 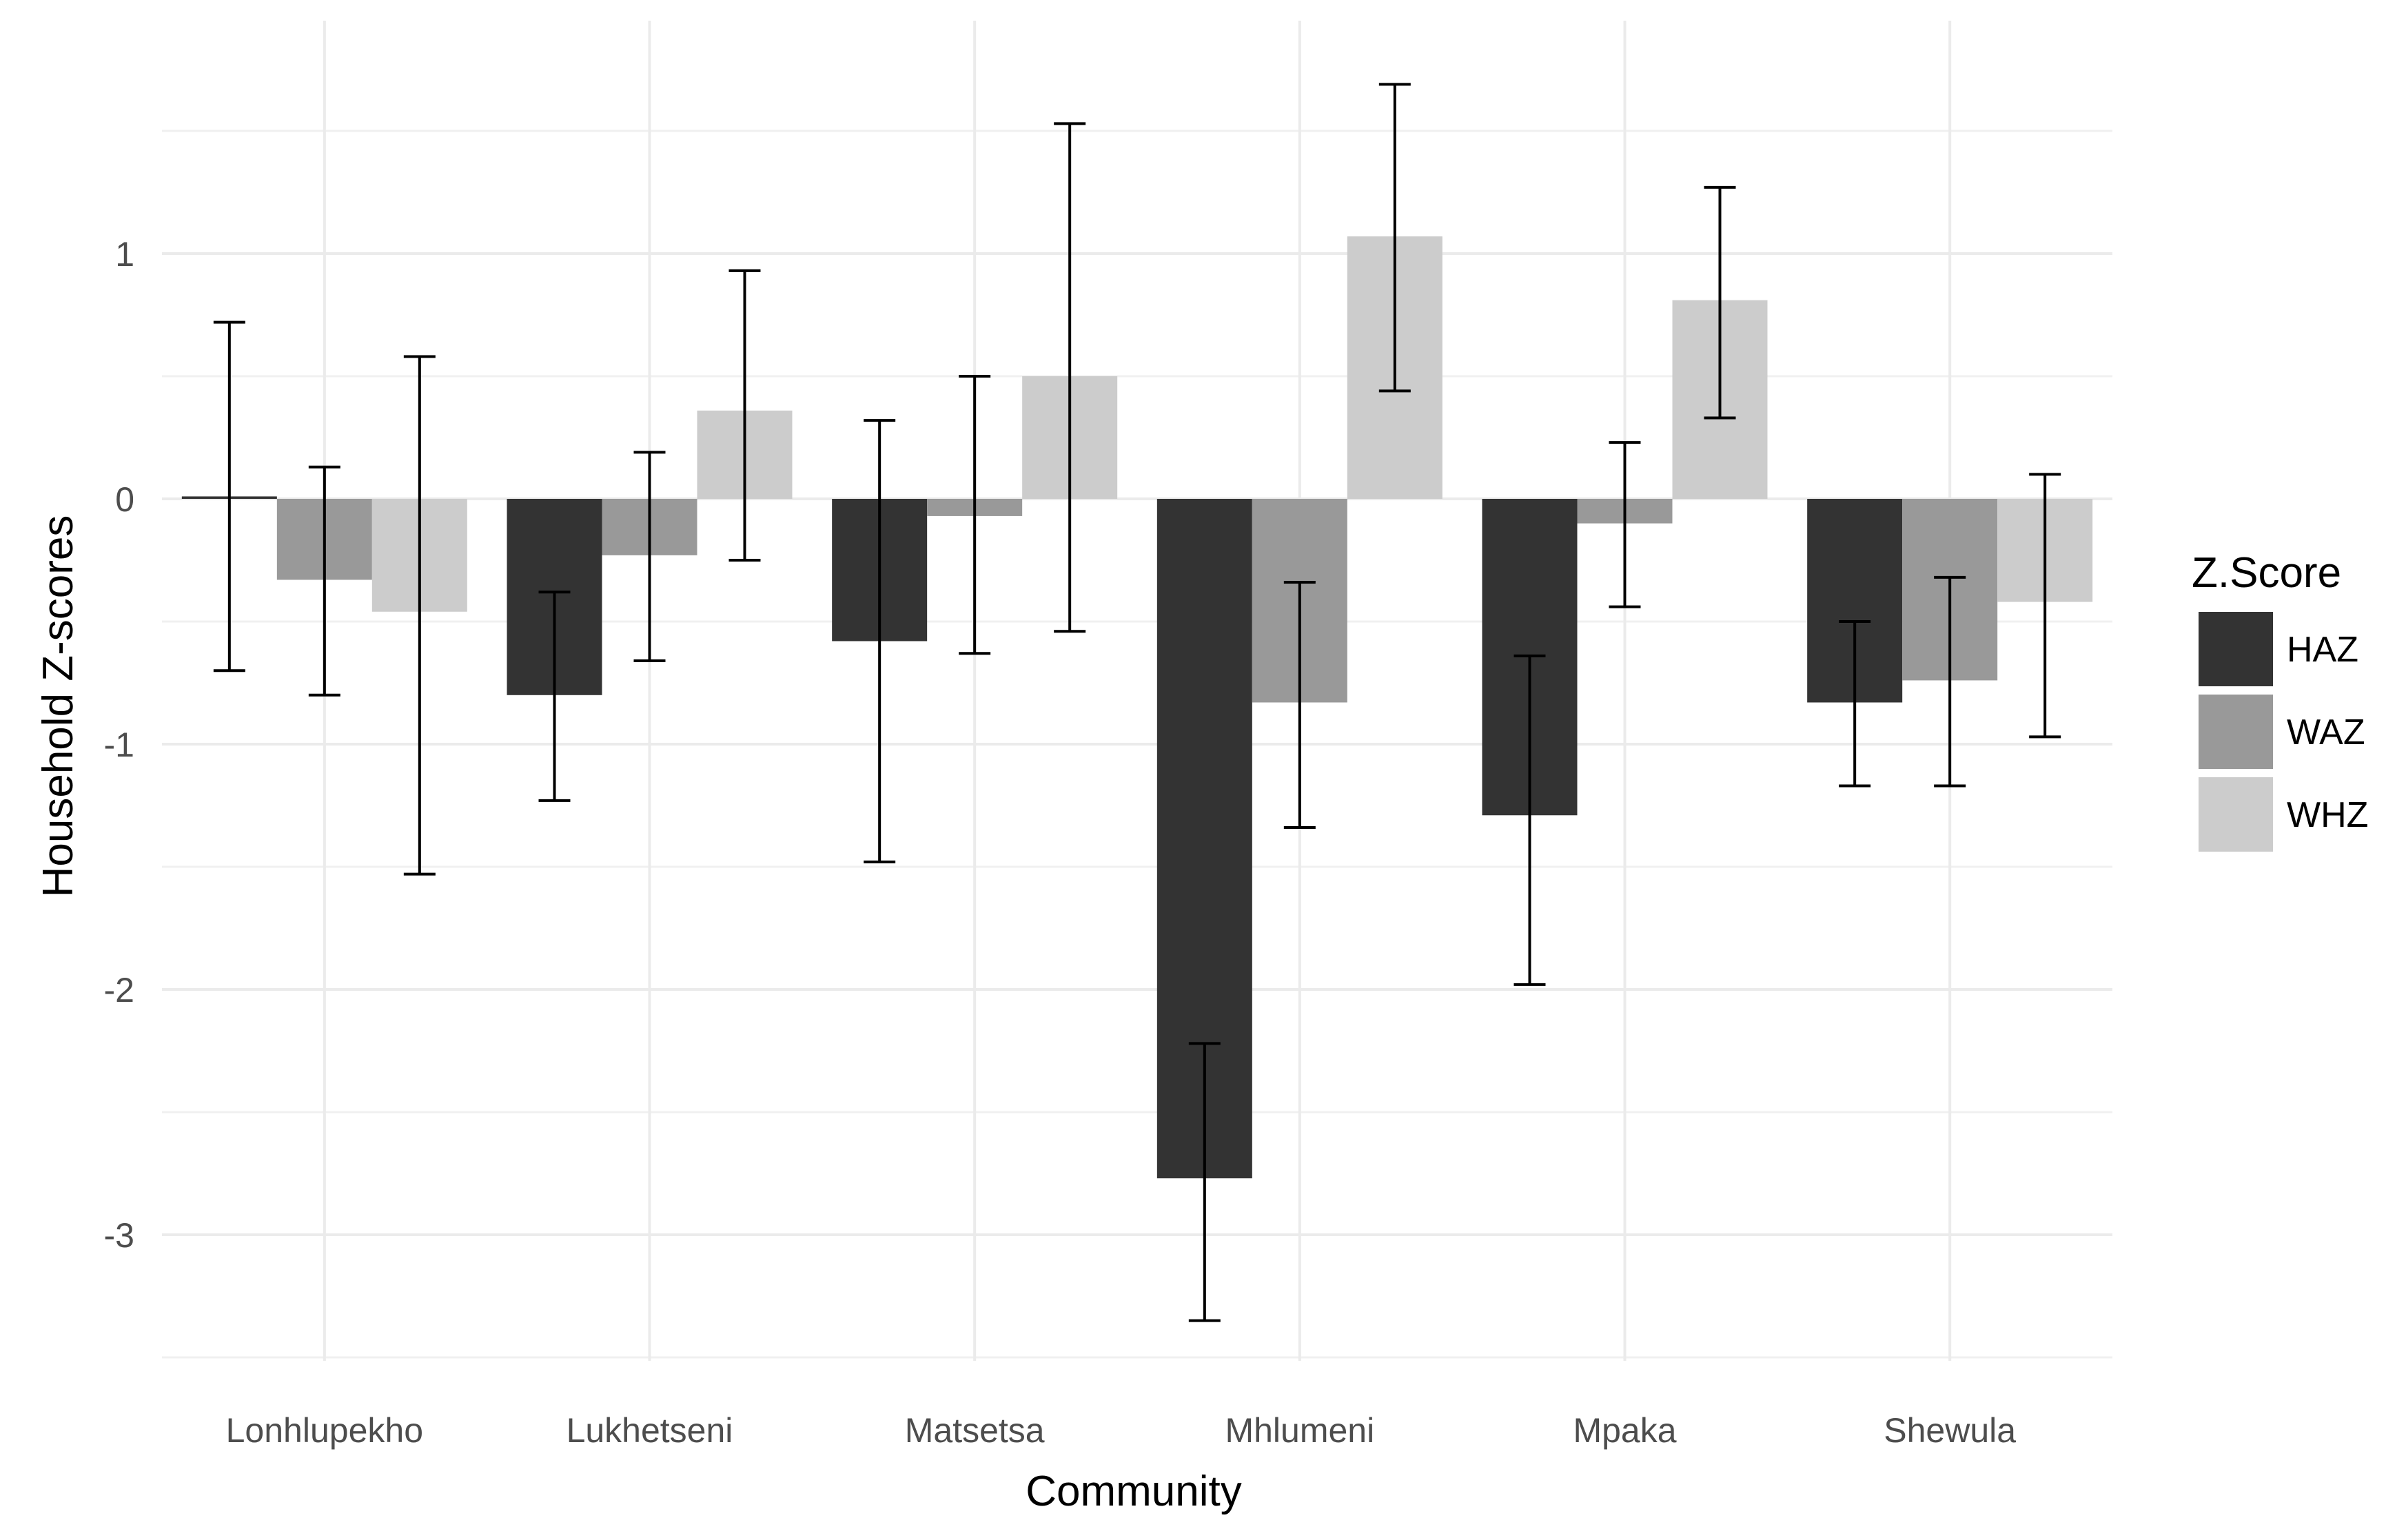 I want to click on y-axis-title: Household Z-scores, so click(x=58, y=706).